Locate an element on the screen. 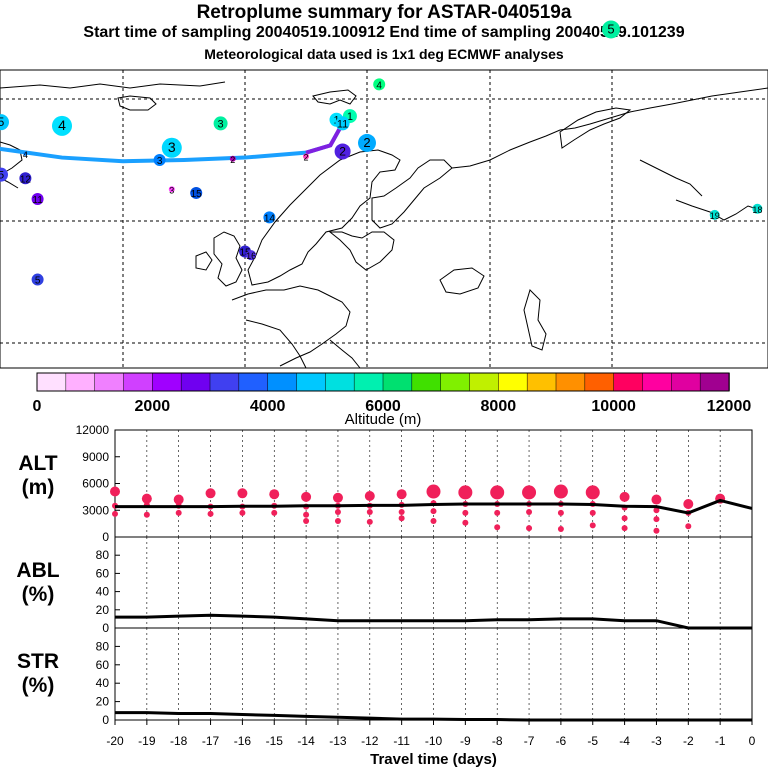 Image resolution: width=768 pixels, height=768 pixels. plume-marker-10: 4 is located at coordinates (62, 125).